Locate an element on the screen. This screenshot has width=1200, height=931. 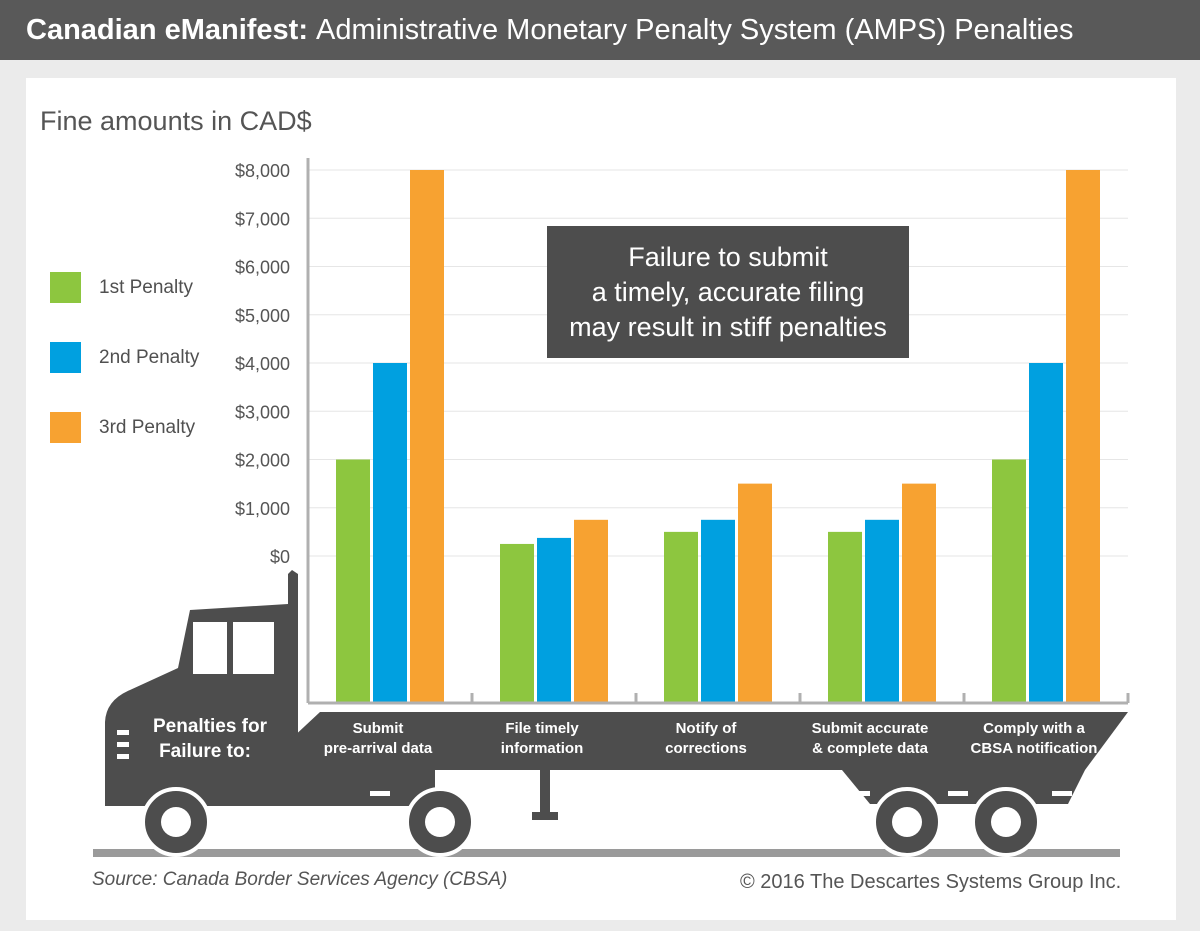
category-label: corrections is located at coordinates (706, 748).